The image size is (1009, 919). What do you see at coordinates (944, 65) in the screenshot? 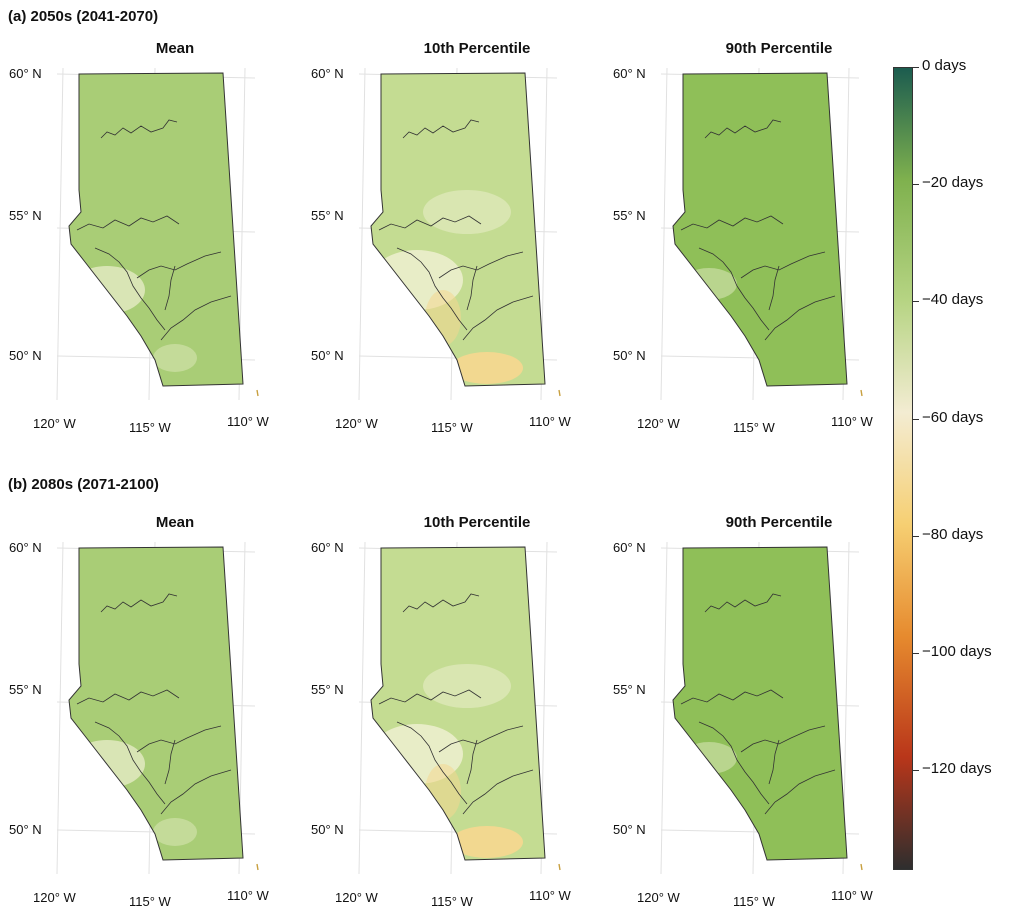
I see `colorbar-label: 0 days` at bounding box center [944, 65].